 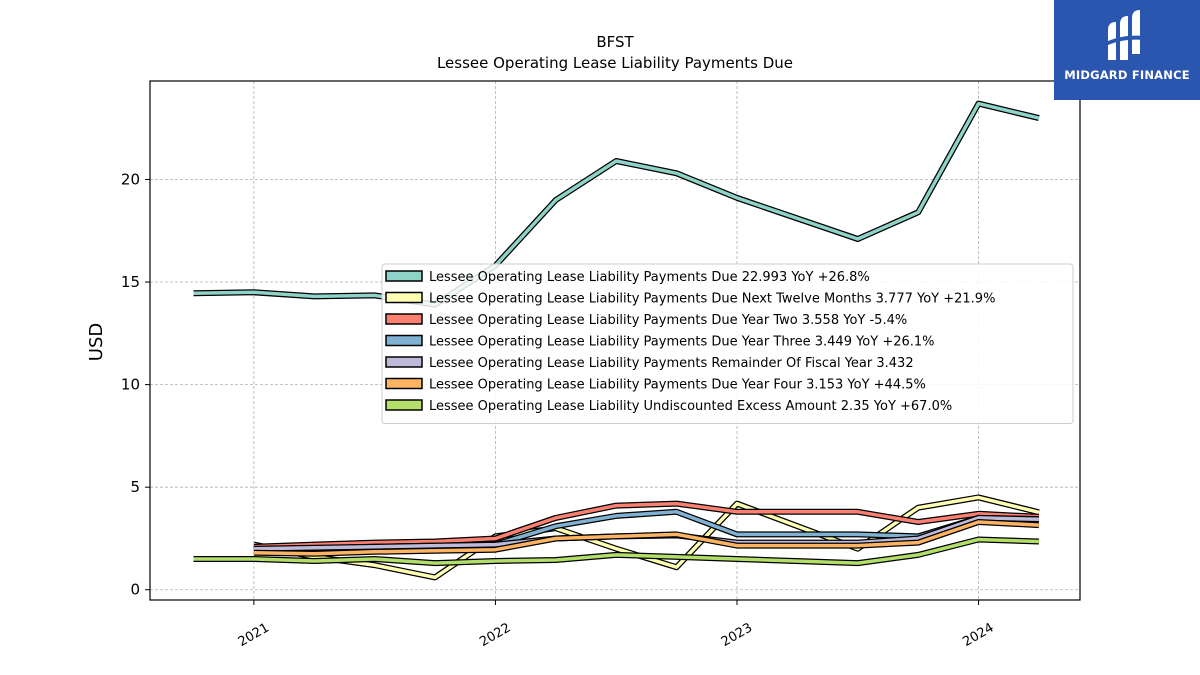 What do you see at coordinates (1127, 75) in the screenshot?
I see `logo-text: MIDGARD FINANCE` at bounding box center [1127, 75].